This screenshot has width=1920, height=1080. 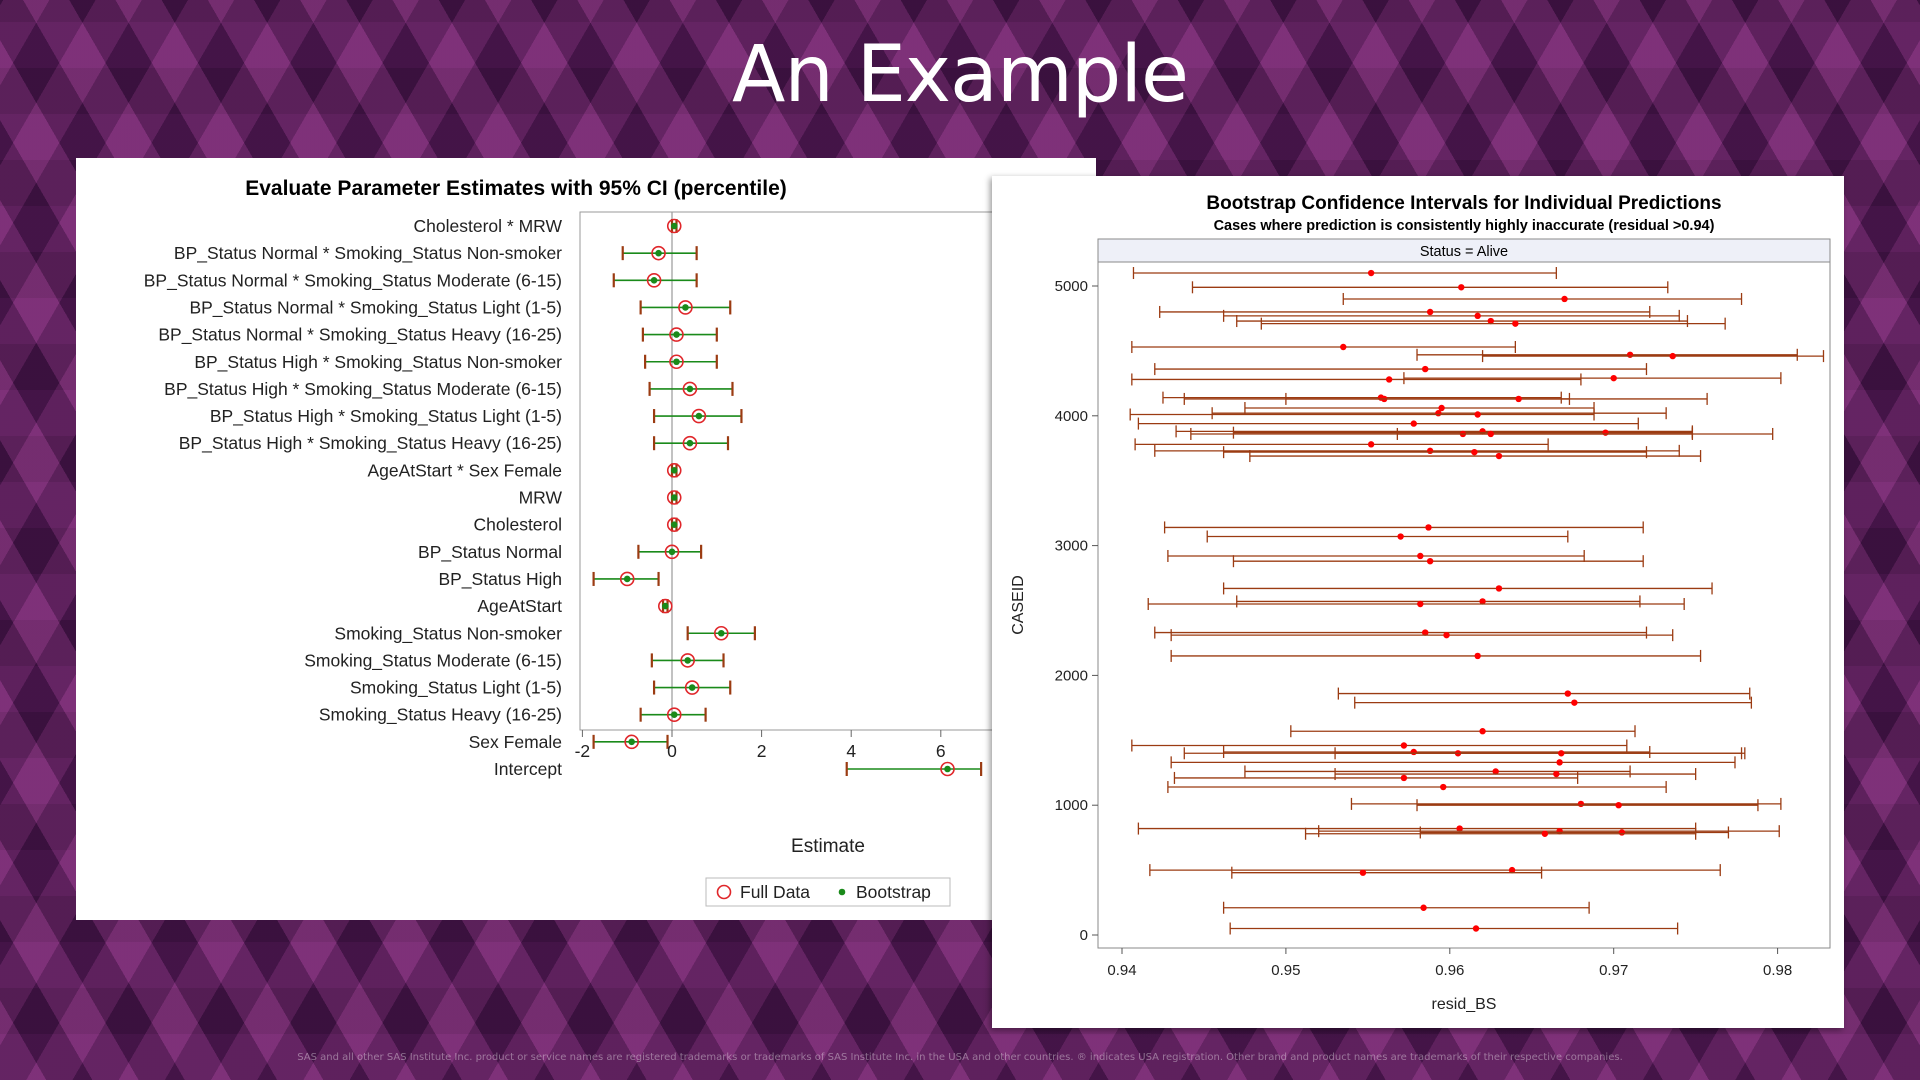 I want to click on category-label: Smoking_Status Non-smoker, so click(x=448, y=633).